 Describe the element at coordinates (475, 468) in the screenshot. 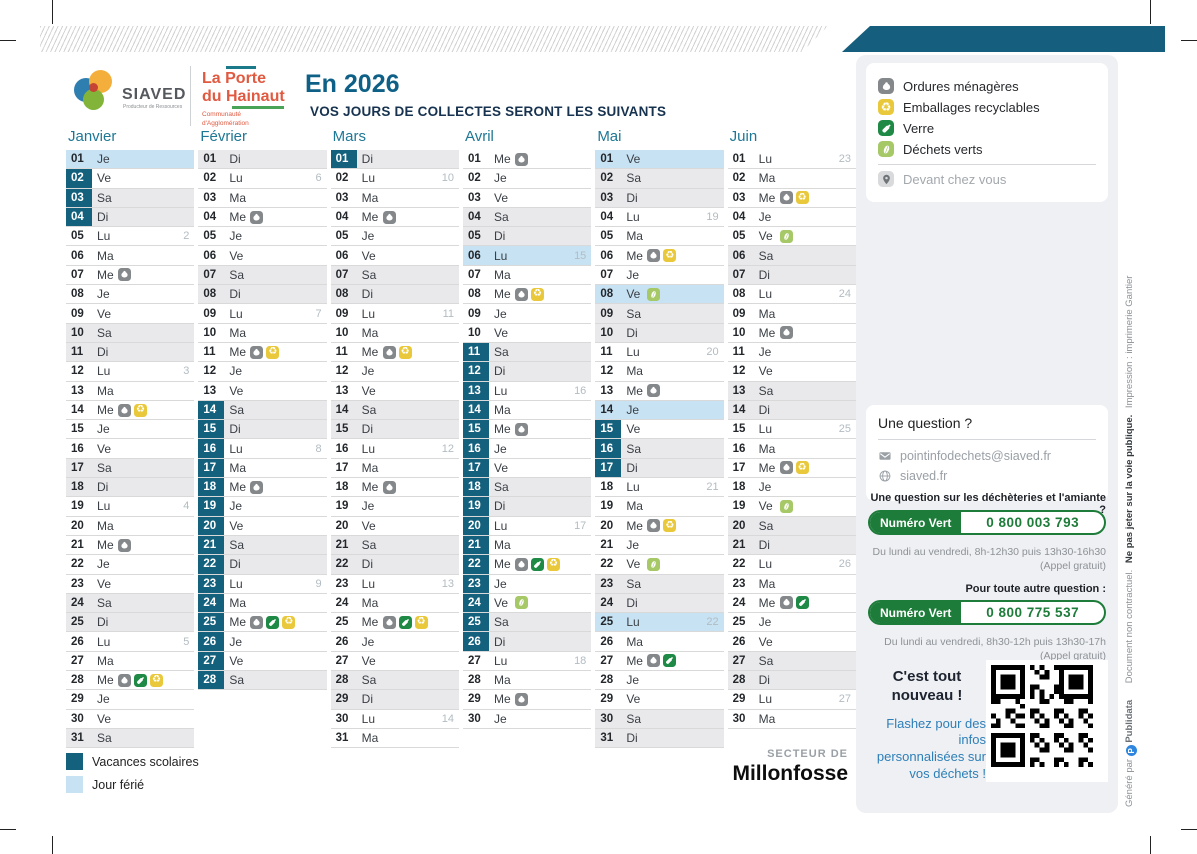

I see `day-number: 17` at that location.